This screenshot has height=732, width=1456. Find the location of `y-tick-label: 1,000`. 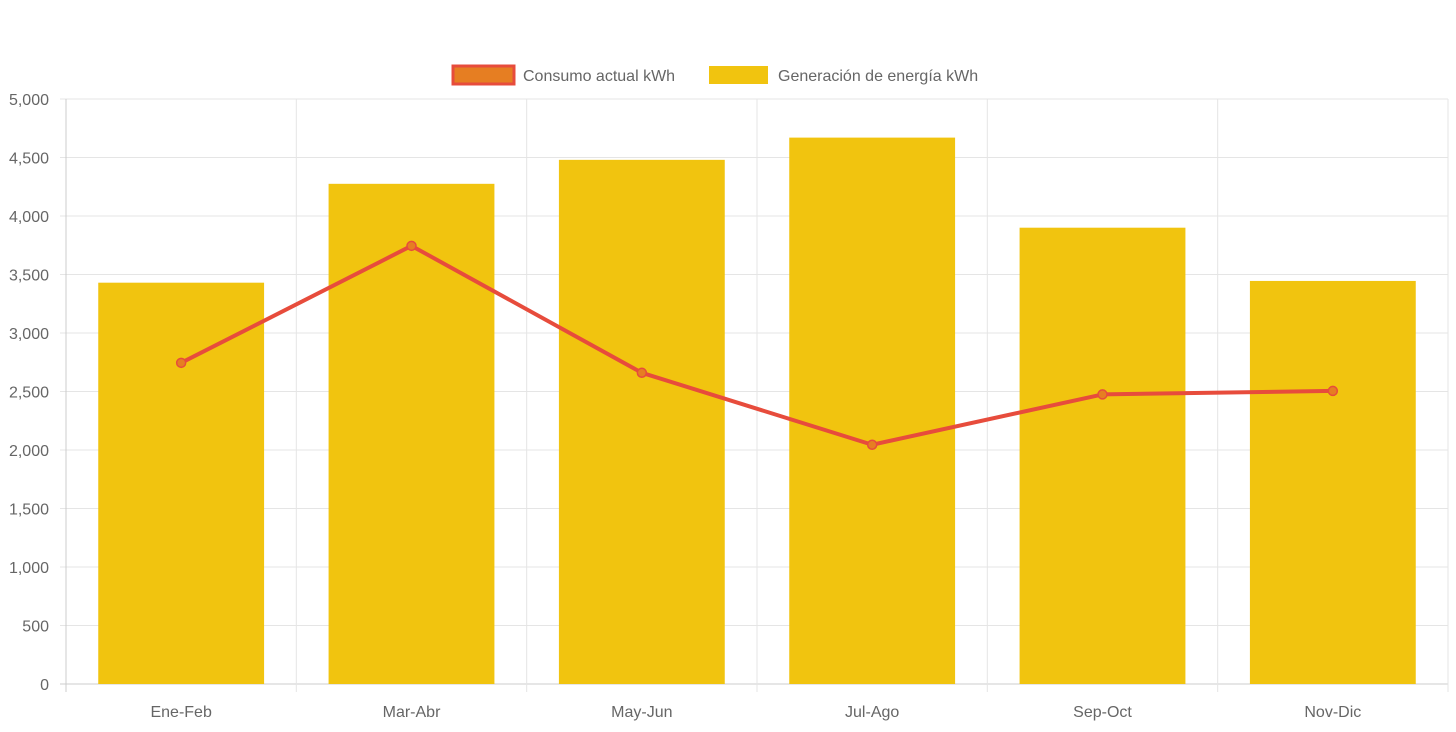

y-tick-label: 1,000 is located at coordinates (29, 568).